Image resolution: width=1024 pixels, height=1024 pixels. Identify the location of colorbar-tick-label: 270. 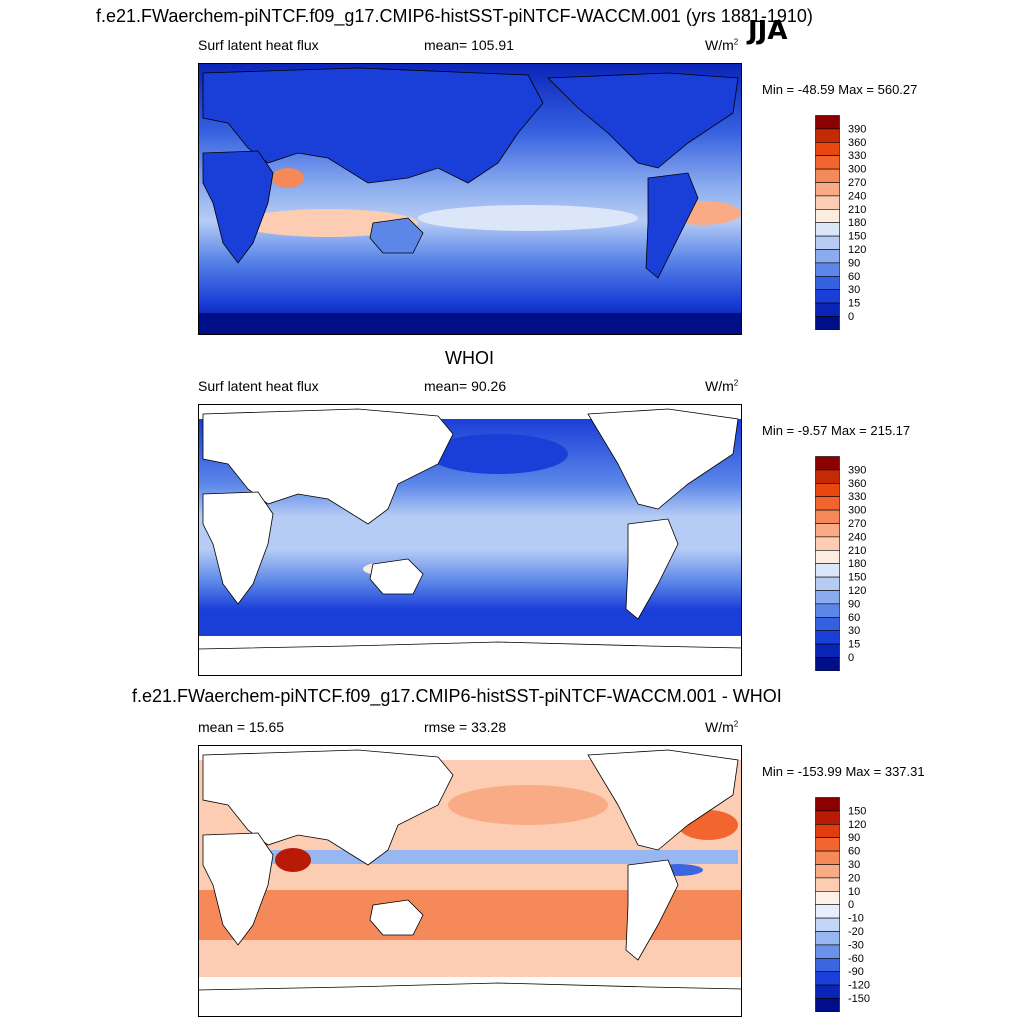
(857, 183).